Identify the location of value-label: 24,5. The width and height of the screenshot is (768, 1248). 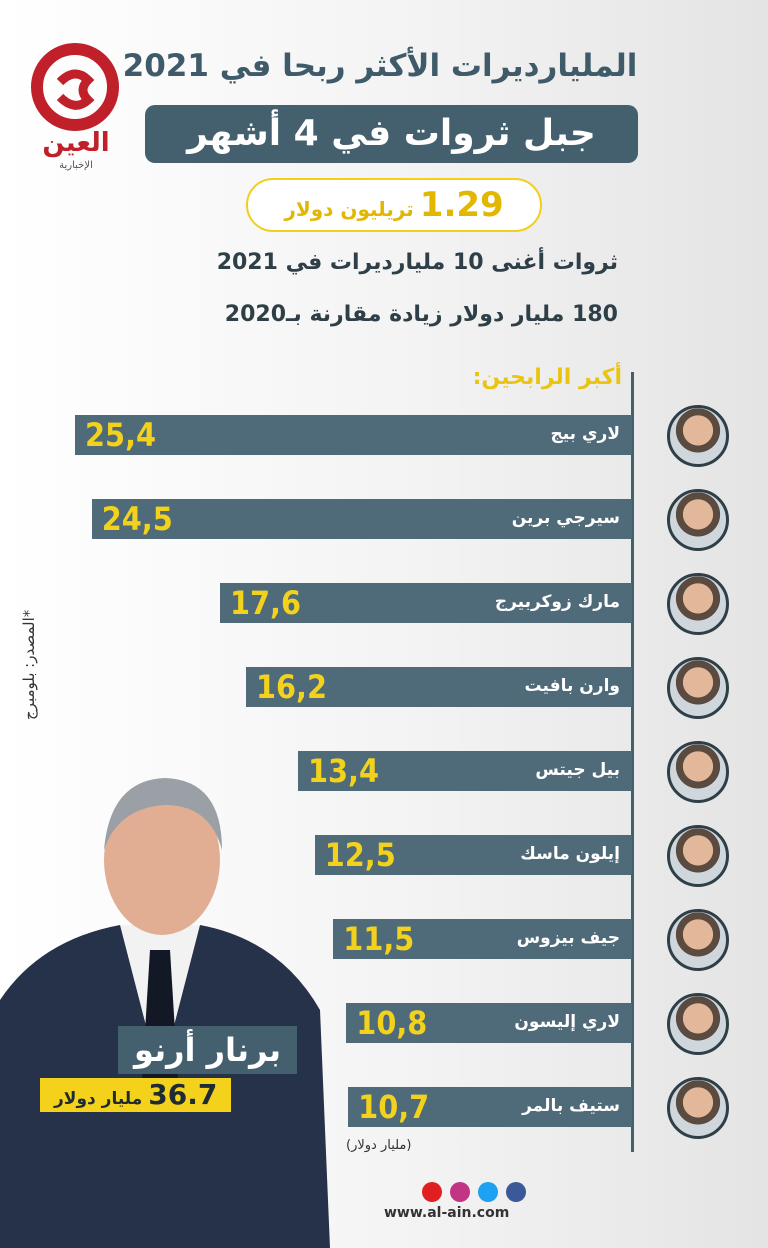
(137, 519).